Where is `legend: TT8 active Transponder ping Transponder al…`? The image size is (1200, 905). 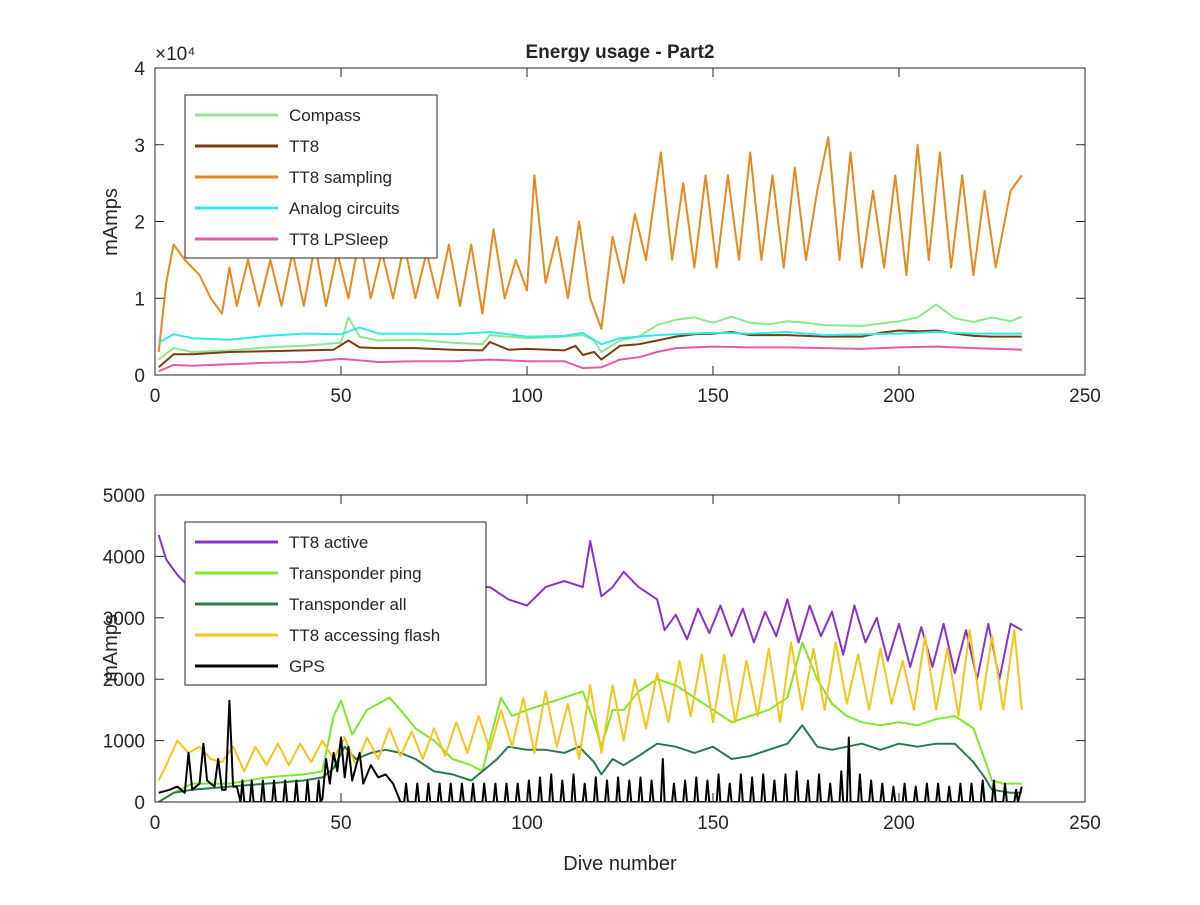
legend: TT8 active Transponder ping Transponder al… is located at coordinates (335, 603).